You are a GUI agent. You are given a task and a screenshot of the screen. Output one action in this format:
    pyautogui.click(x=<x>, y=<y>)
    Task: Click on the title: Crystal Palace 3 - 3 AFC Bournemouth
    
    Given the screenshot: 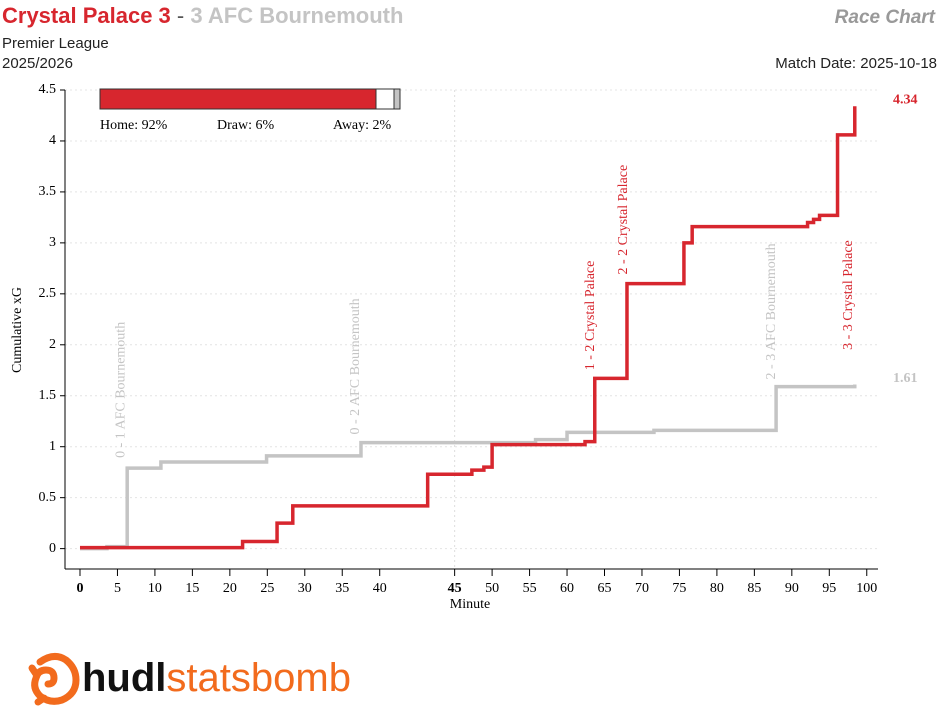 What is the action you would take?
    pyautogui.click(x=202, y=15)
    